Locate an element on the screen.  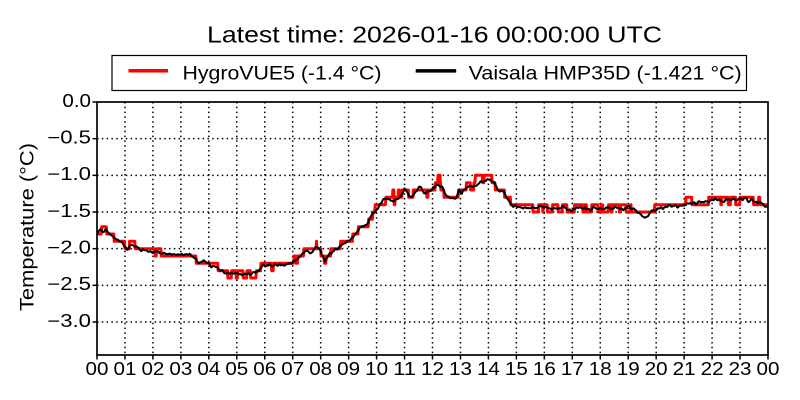
svg-text: 07 is located at coordinates (292, 369).